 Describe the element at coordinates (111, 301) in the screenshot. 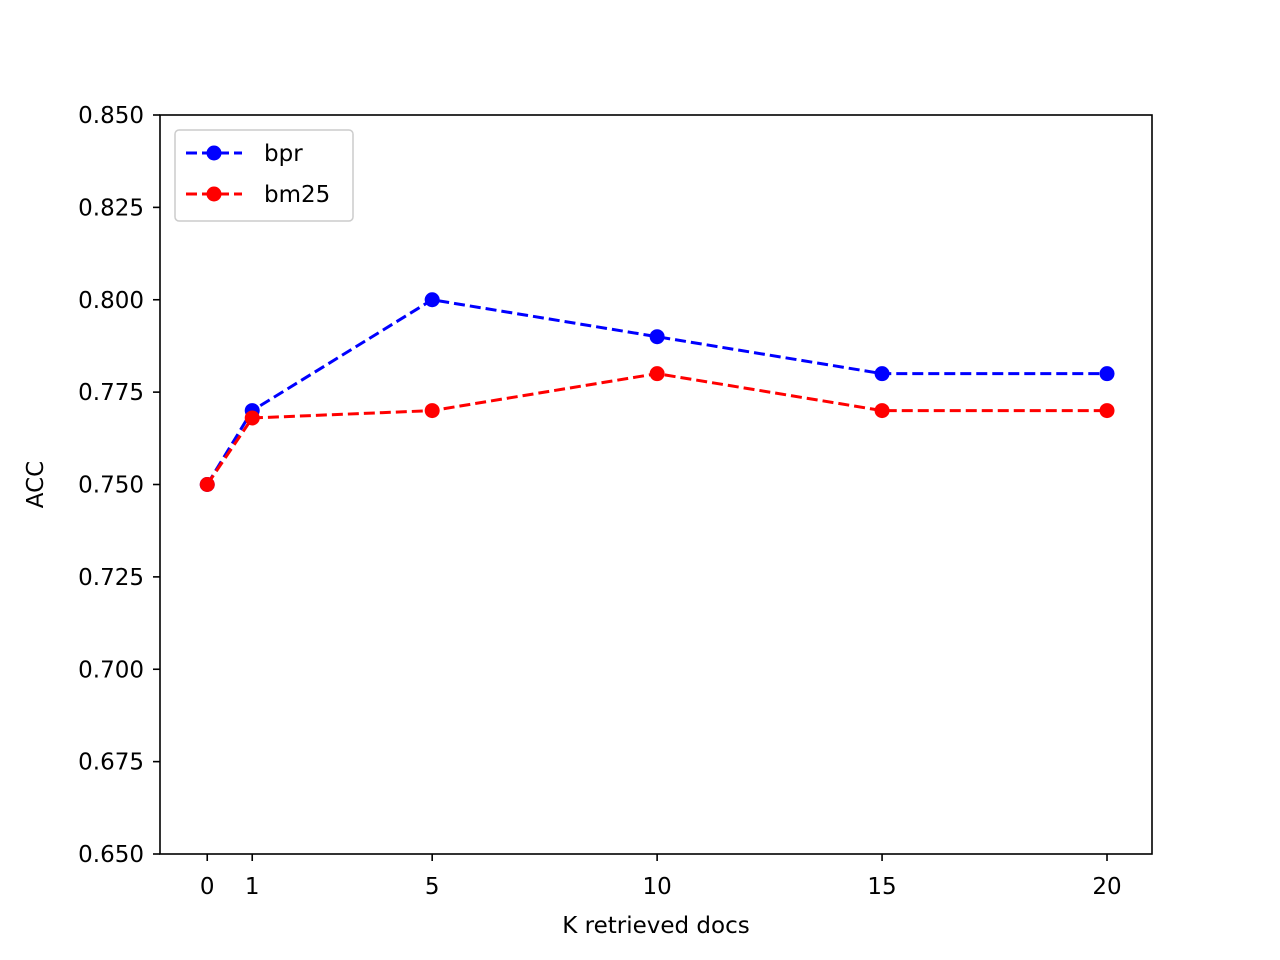

I see `y-tick-label: 0.800` at that location.